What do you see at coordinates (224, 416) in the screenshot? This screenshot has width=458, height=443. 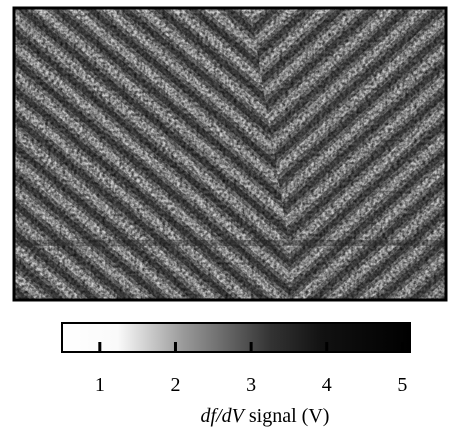 I see `label-italic: df/dV` at bounding box center [224, 416].